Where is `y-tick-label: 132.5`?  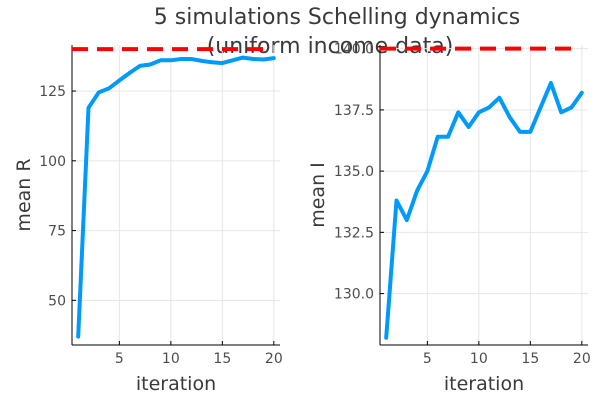 y-tick-label: 132.5 is located at coordinates (354, 233).